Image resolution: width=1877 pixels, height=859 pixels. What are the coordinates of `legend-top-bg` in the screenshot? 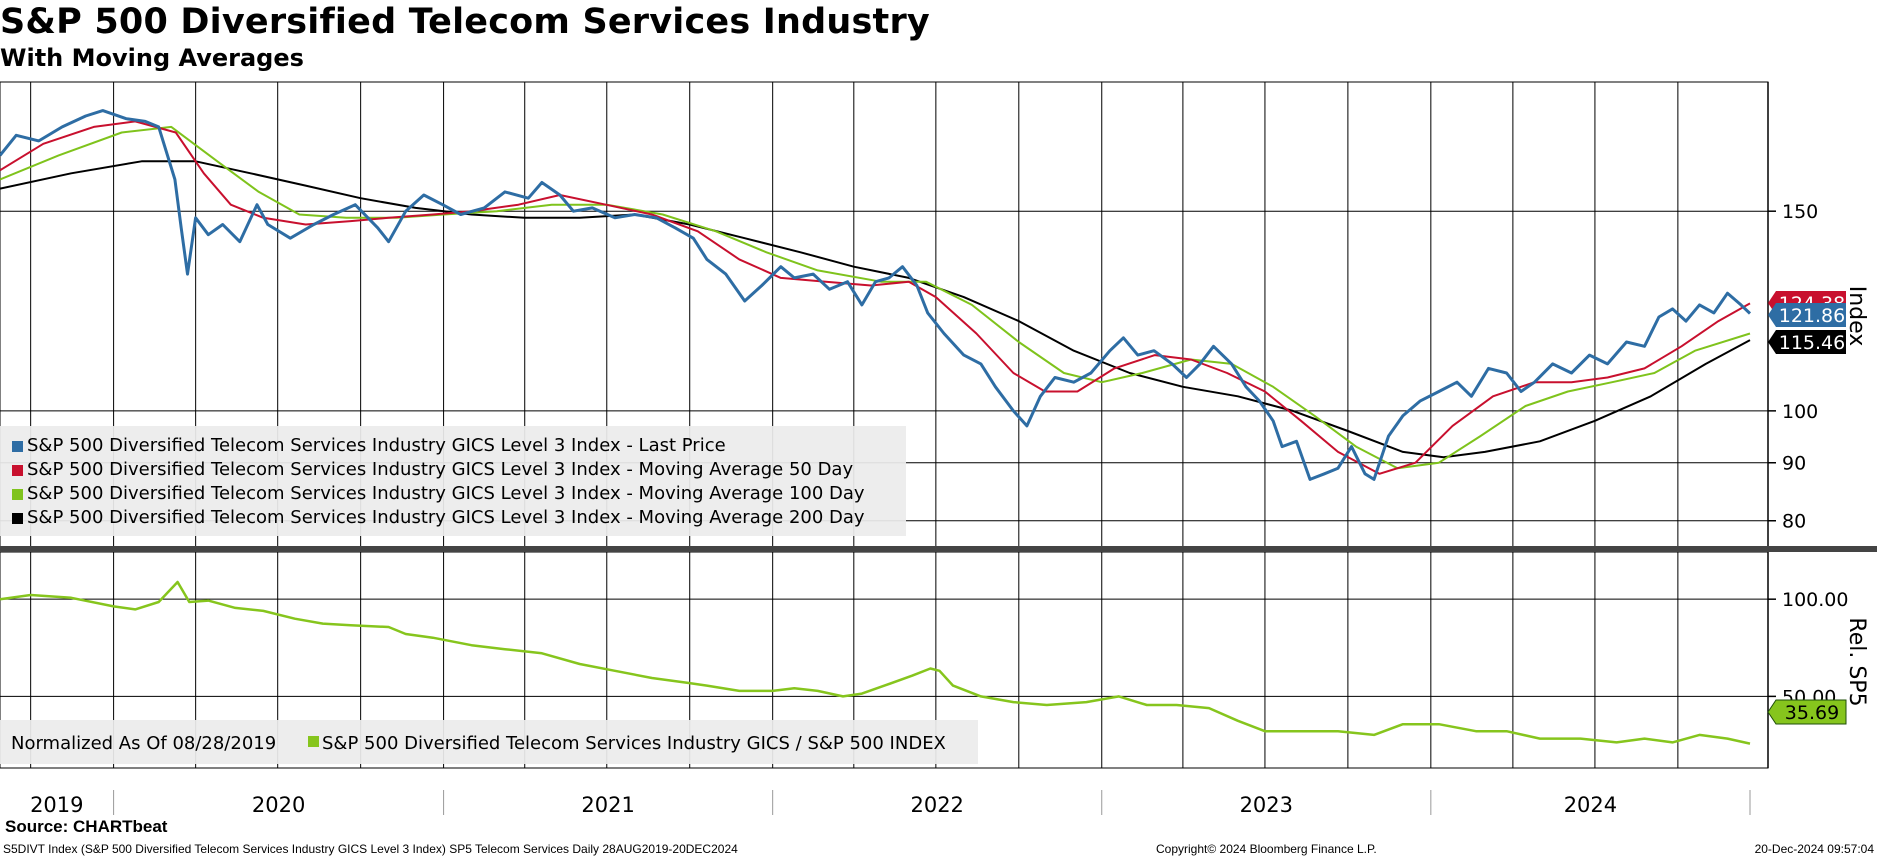 It's located at (453, 481).